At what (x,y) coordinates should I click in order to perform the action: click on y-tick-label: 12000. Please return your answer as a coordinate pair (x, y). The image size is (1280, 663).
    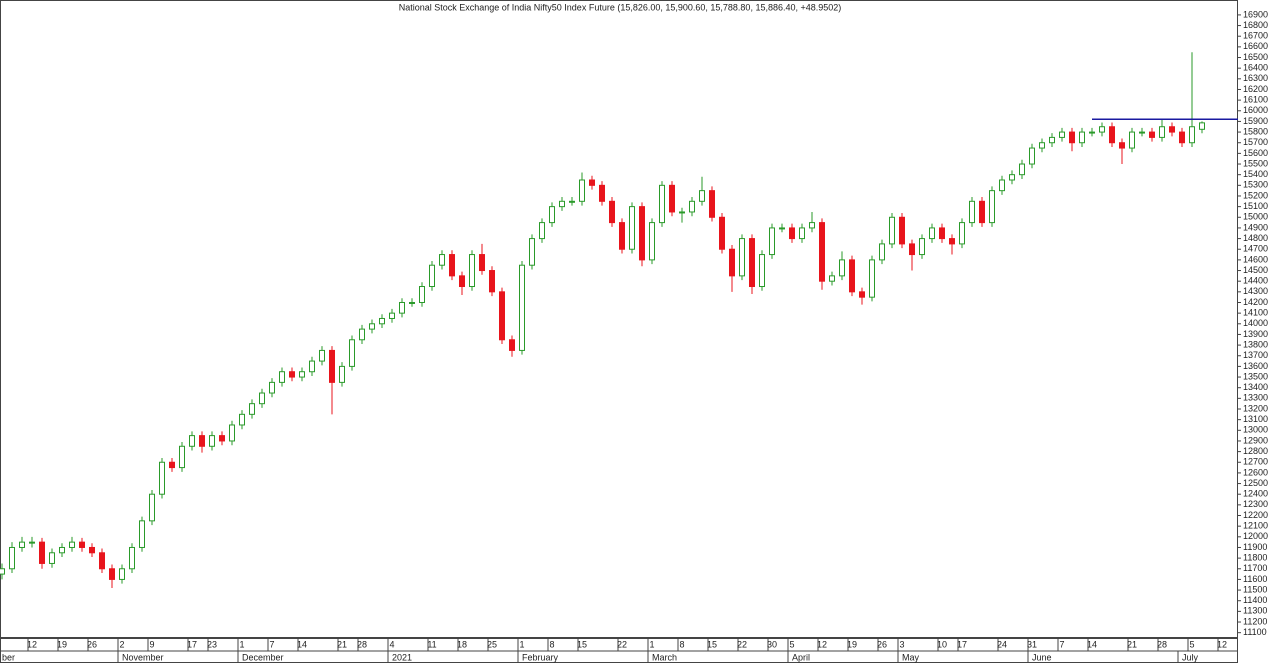
    Looking at the image, I should click on (1255, 536).